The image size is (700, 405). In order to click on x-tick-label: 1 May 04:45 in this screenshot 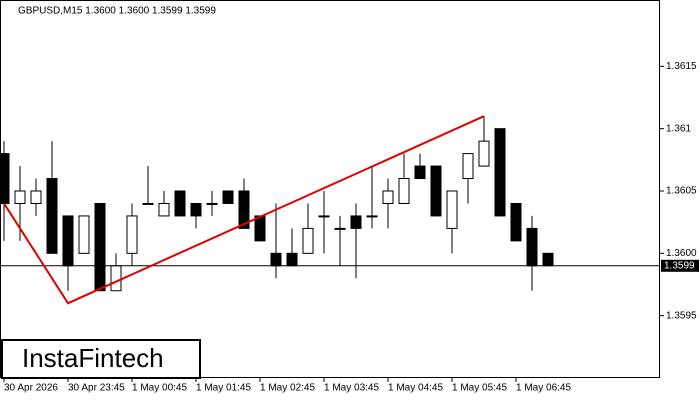, I will do `click(415, 388)`.